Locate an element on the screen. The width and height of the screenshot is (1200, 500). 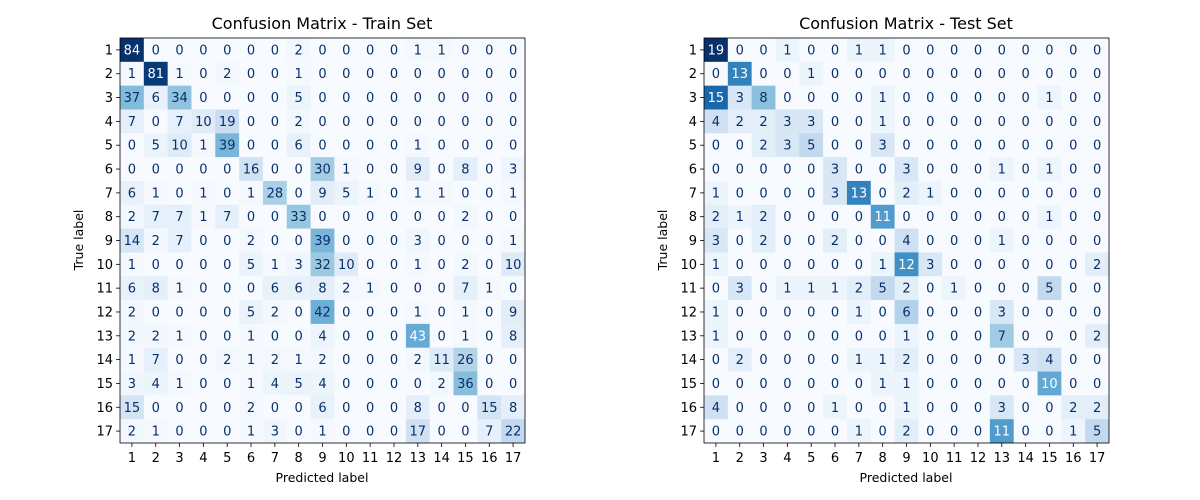
x-tick-label: 14 is located at coordinates (441, 458).